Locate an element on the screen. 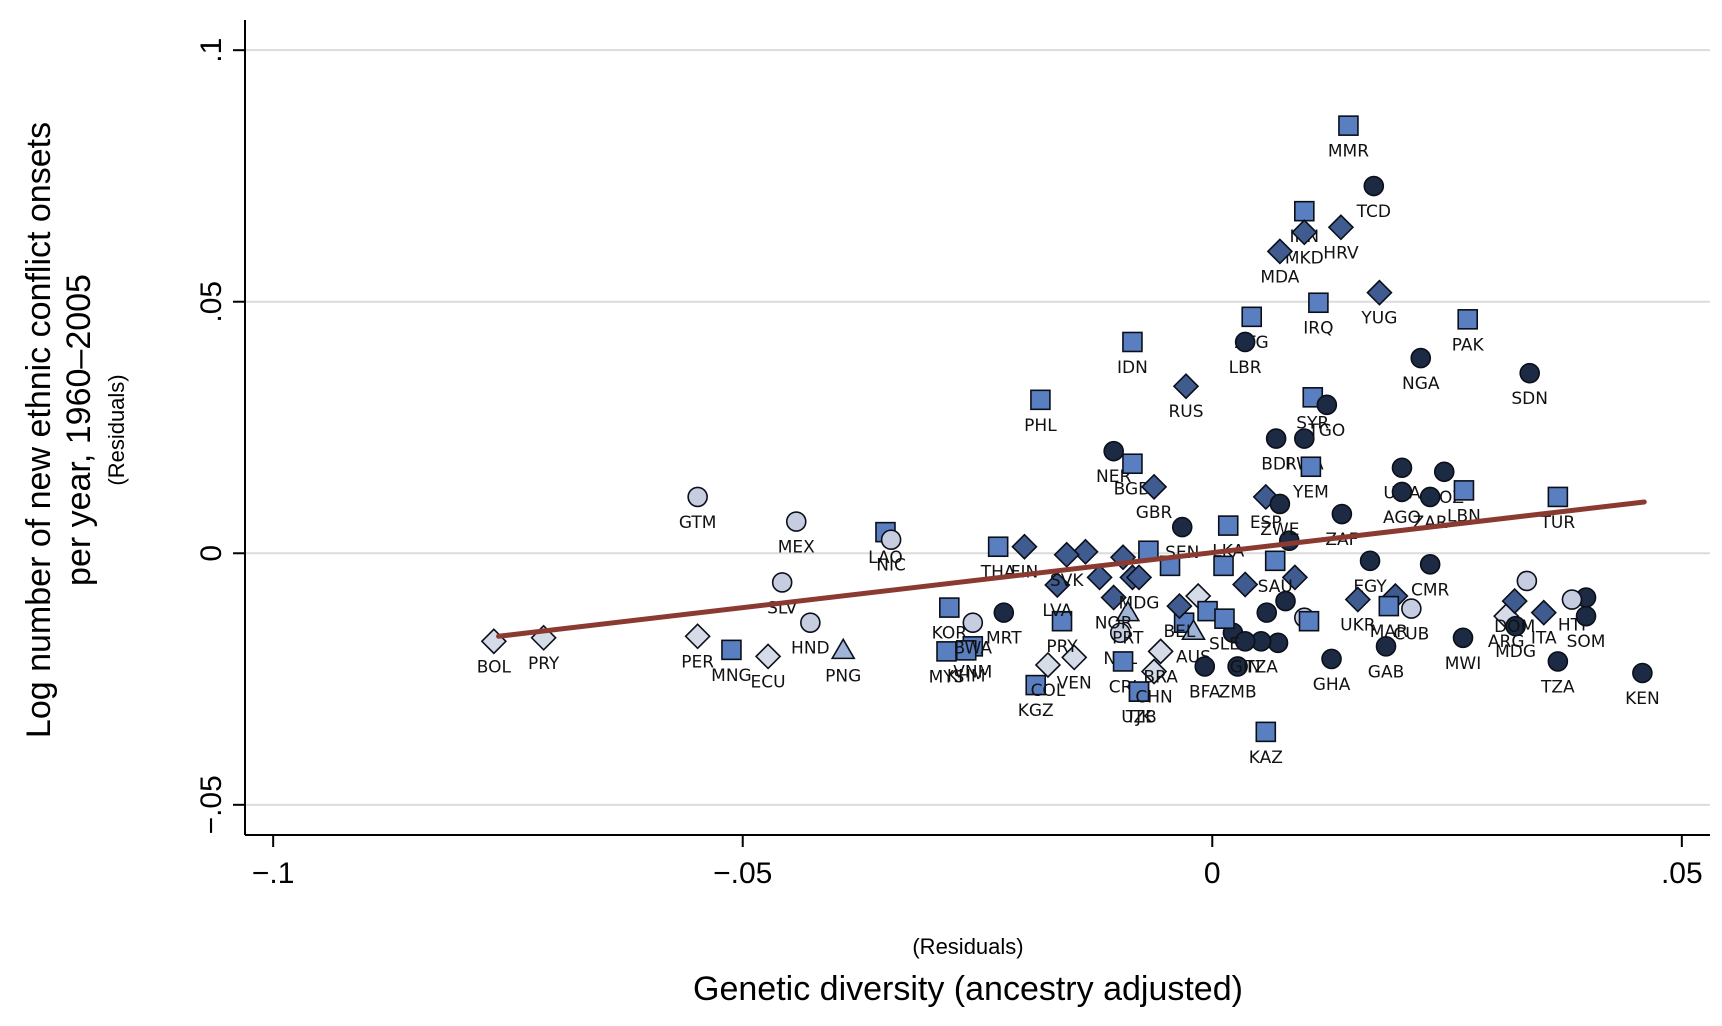 The image size is (1722, 1026). point-label: MYS is located at coordinates (947, 677).